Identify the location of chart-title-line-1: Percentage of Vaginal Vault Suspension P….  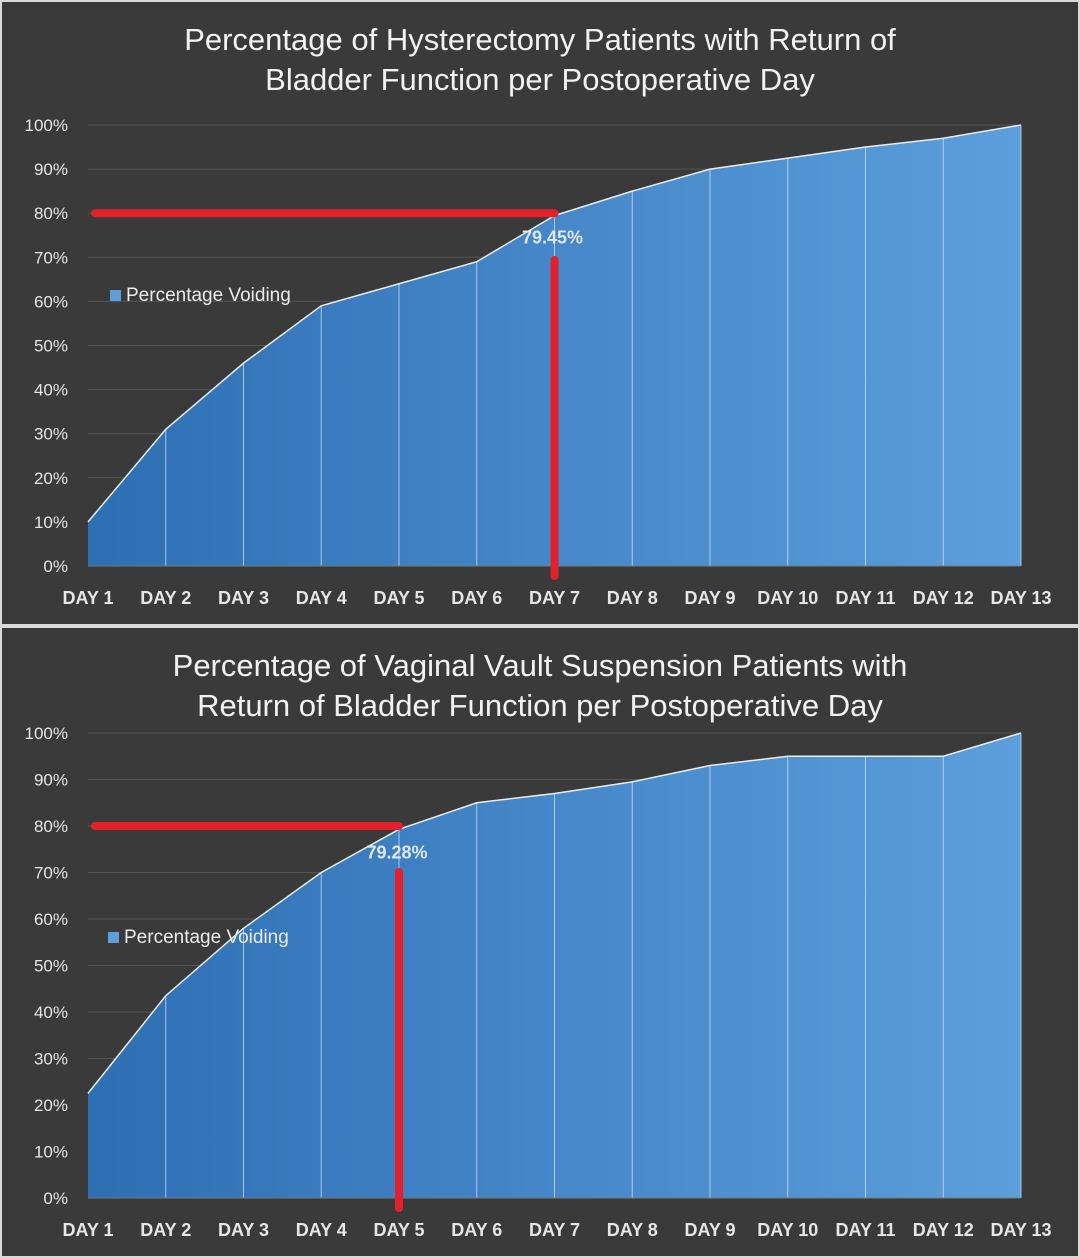
(540, 665).